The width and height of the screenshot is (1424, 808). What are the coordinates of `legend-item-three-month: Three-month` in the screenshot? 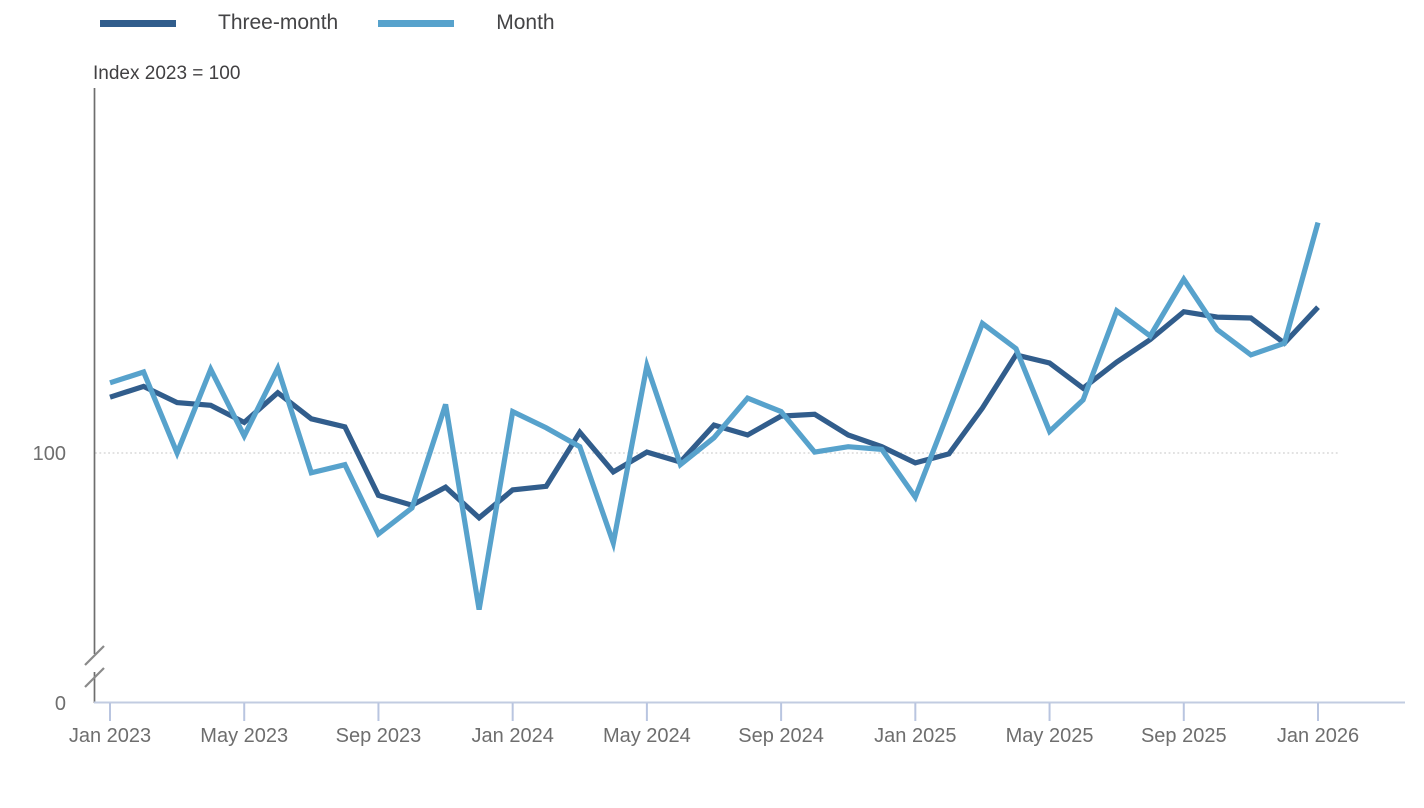 It's located at (219, 23).